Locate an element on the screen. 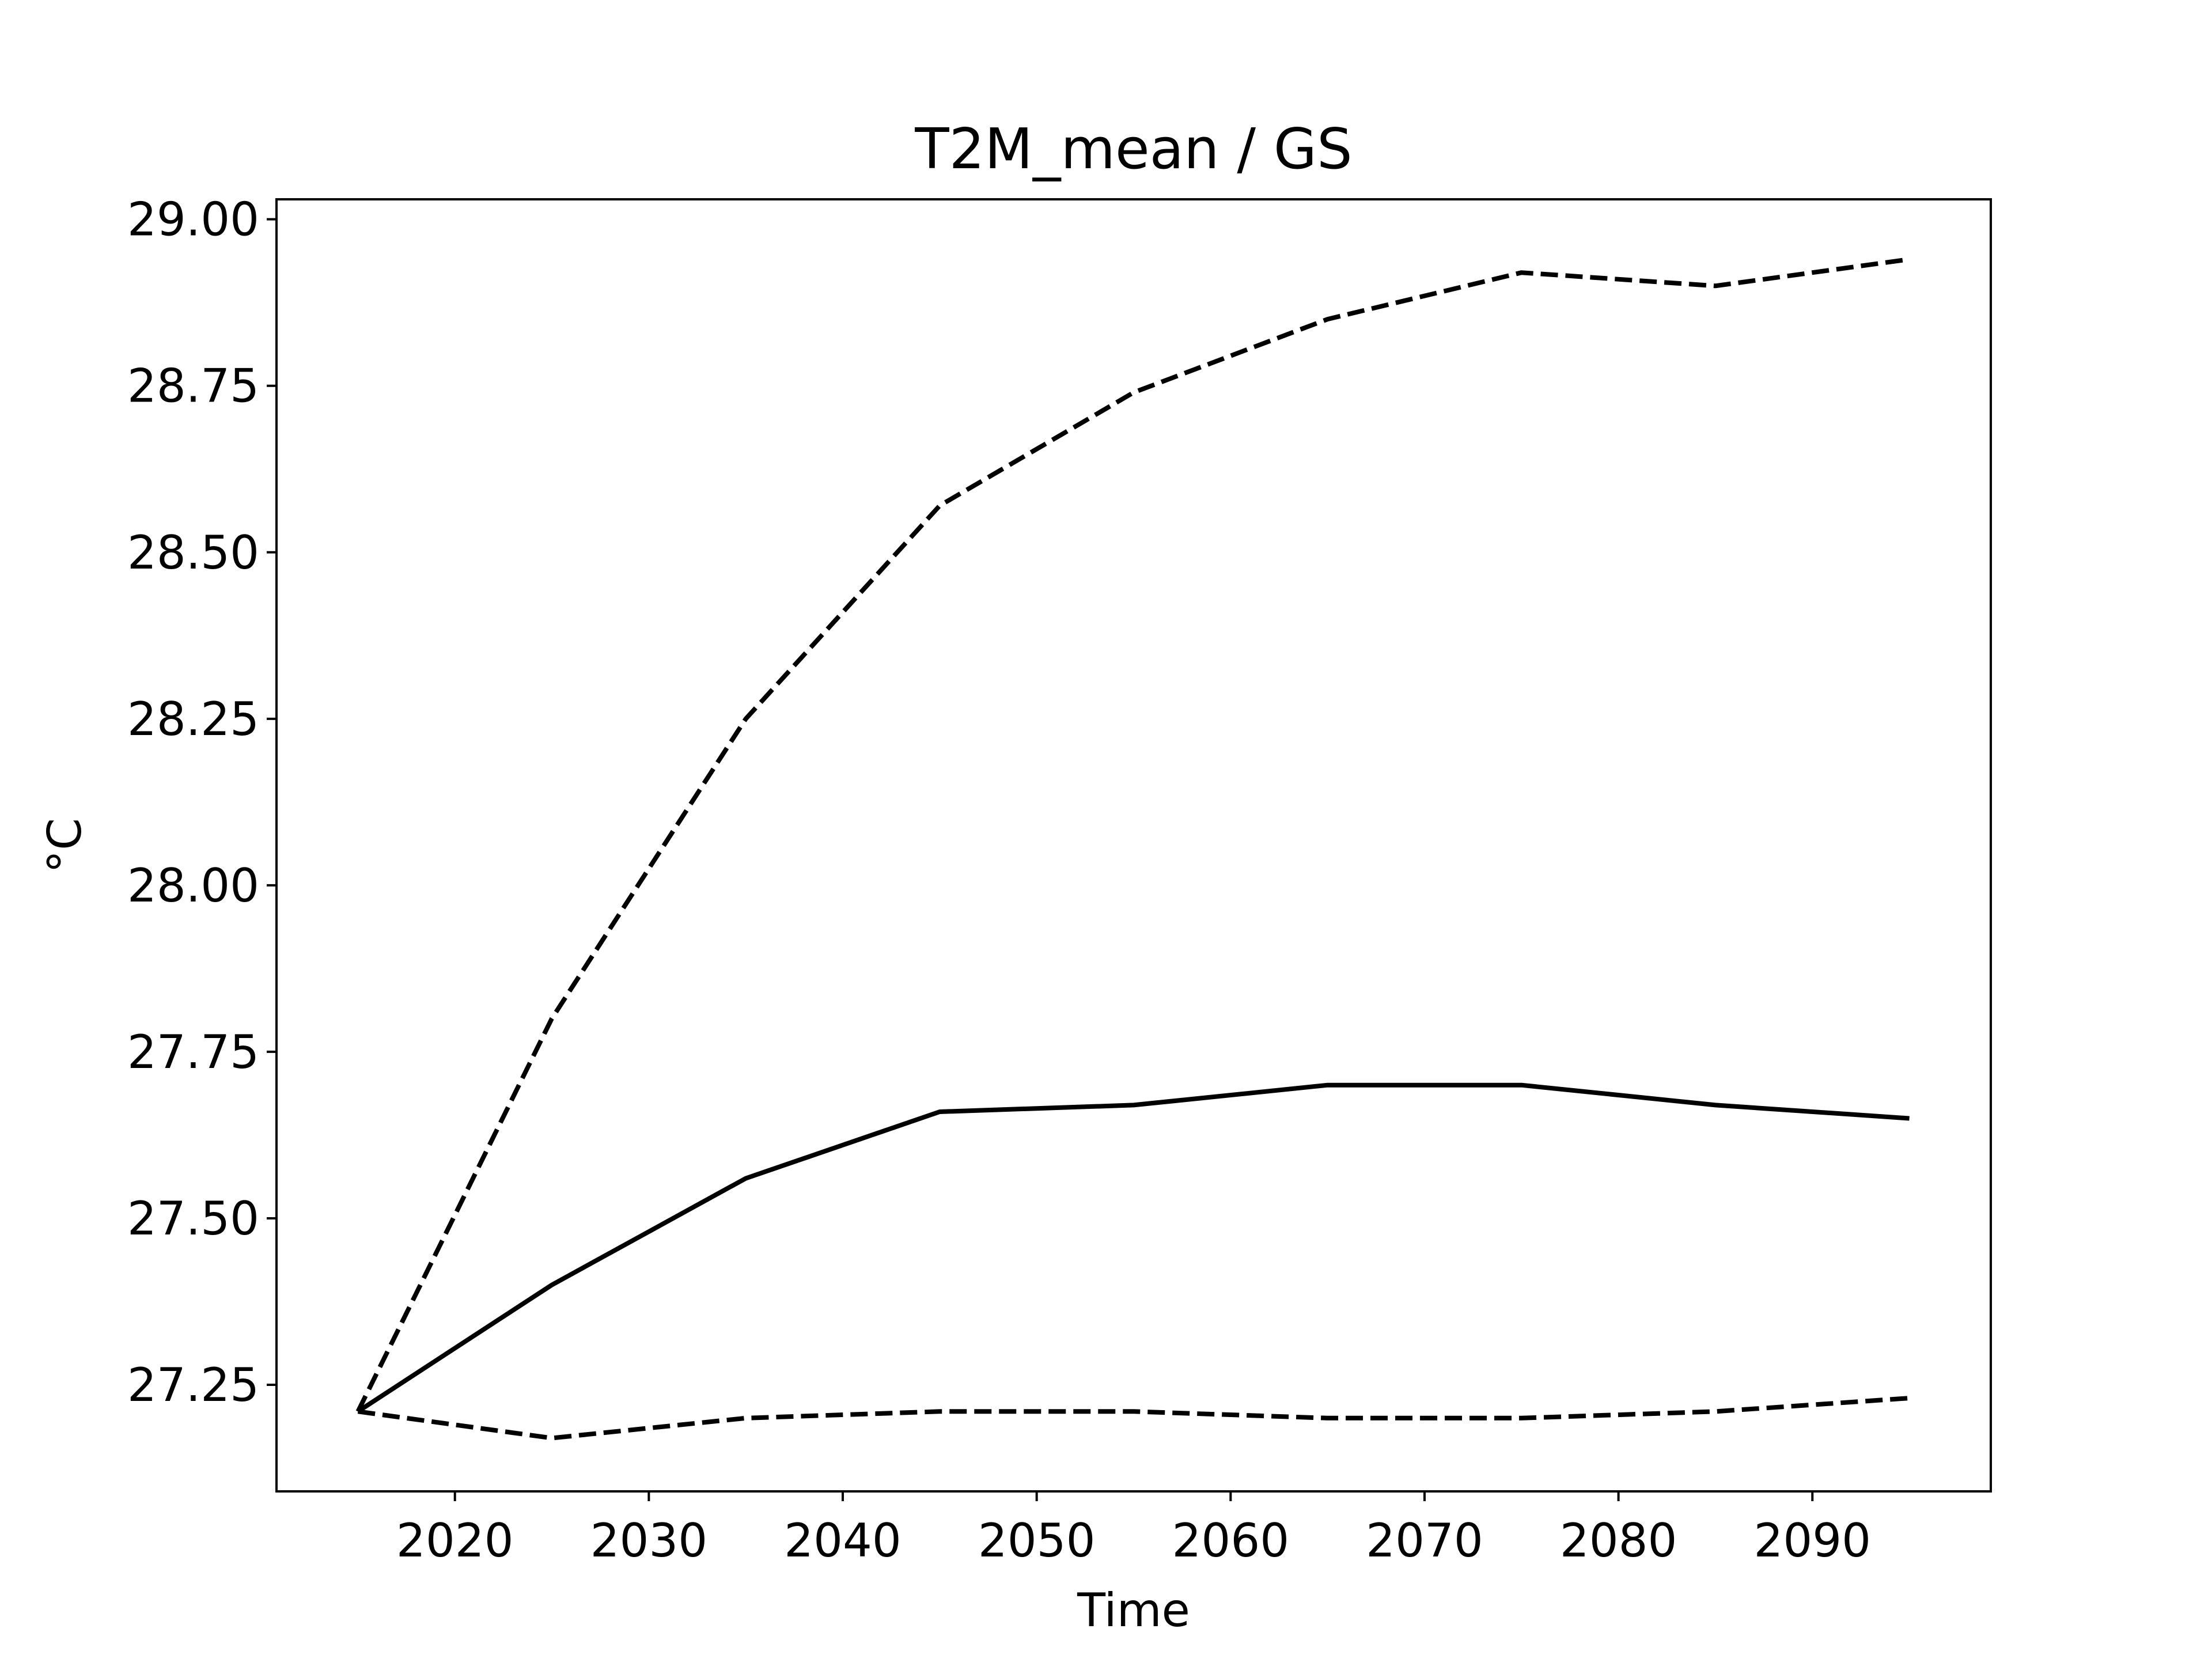  y-tick-label: 28.25 is located at coordinates (193, 719).